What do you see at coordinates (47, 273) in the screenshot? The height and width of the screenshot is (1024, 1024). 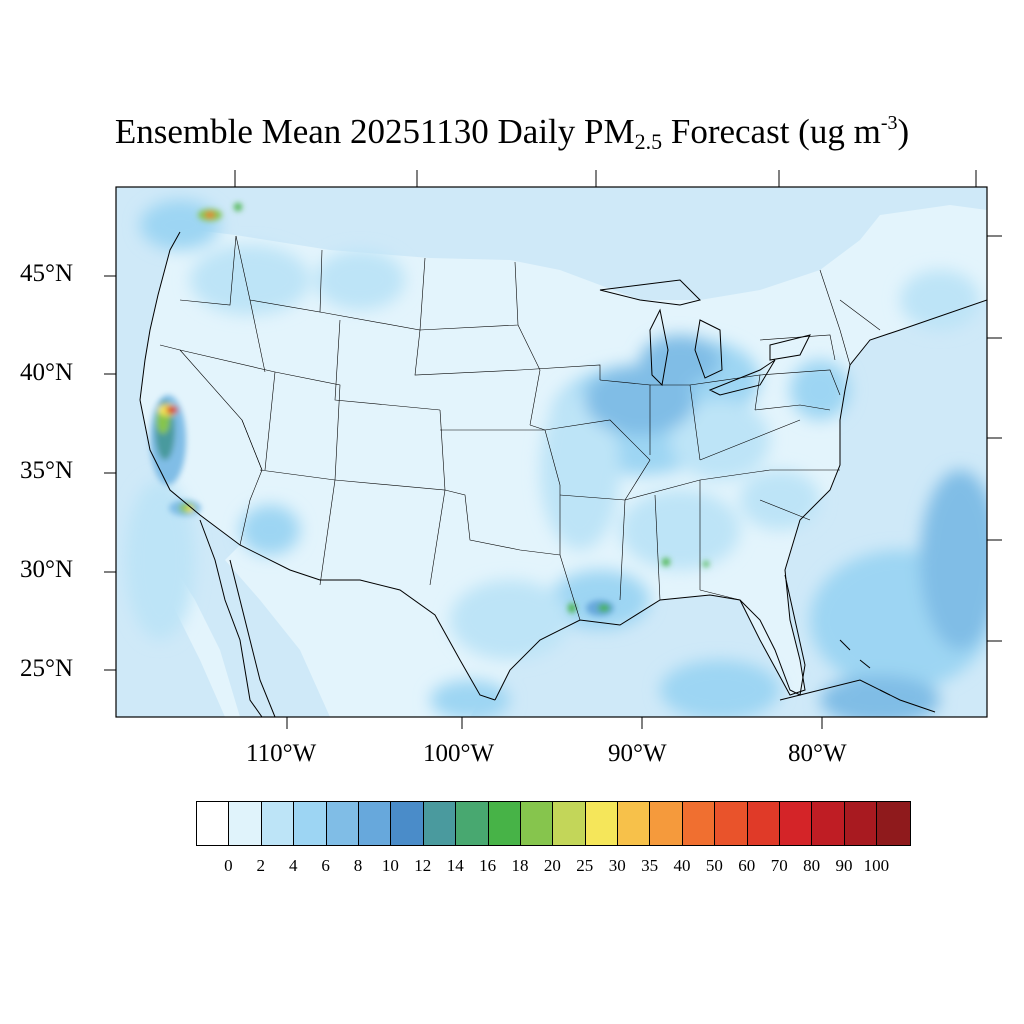 I see `lat-label-45n: 45°N` at bounding box center [47, 273].